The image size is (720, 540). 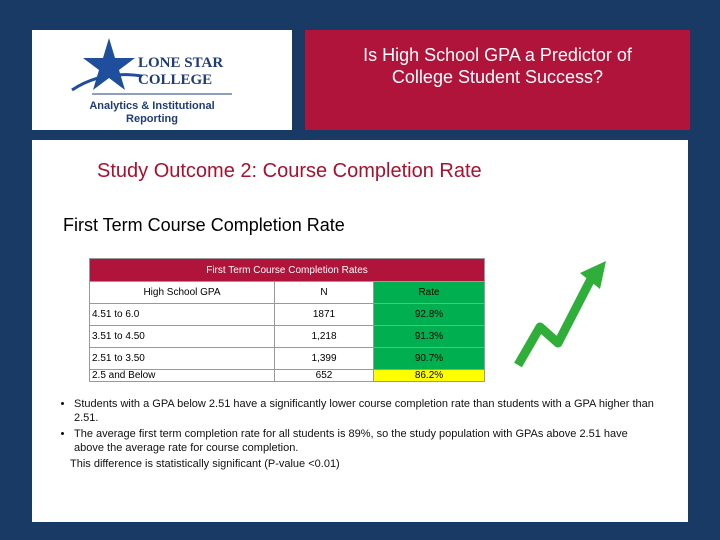 I want to click on rate-cell: 92.8%, so click(x=429, y=314).